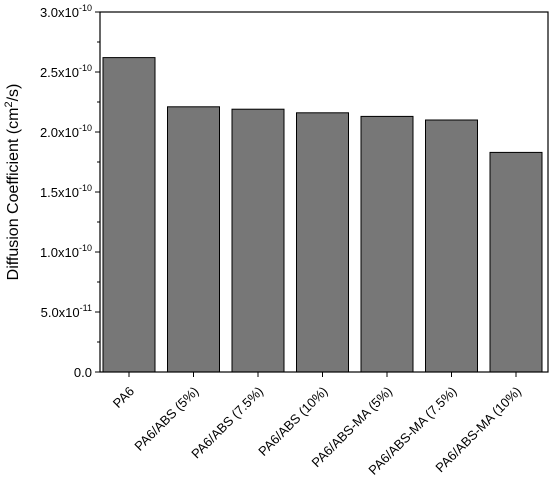  I want to click on y-tick-label: 3.0x10⁻¹⁰, so click(66, 11).